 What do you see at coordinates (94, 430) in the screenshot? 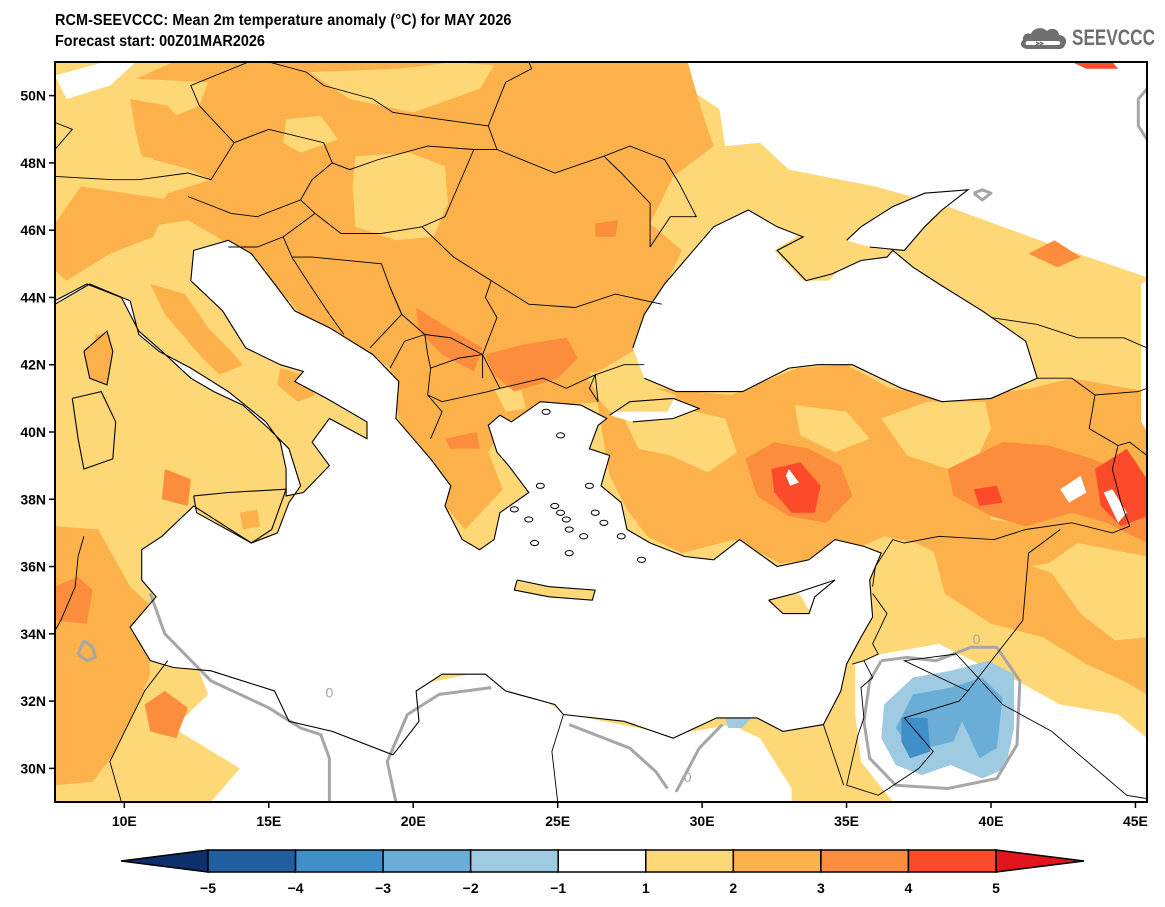
I see `island-sardinia` at bounding box center [94, 430].